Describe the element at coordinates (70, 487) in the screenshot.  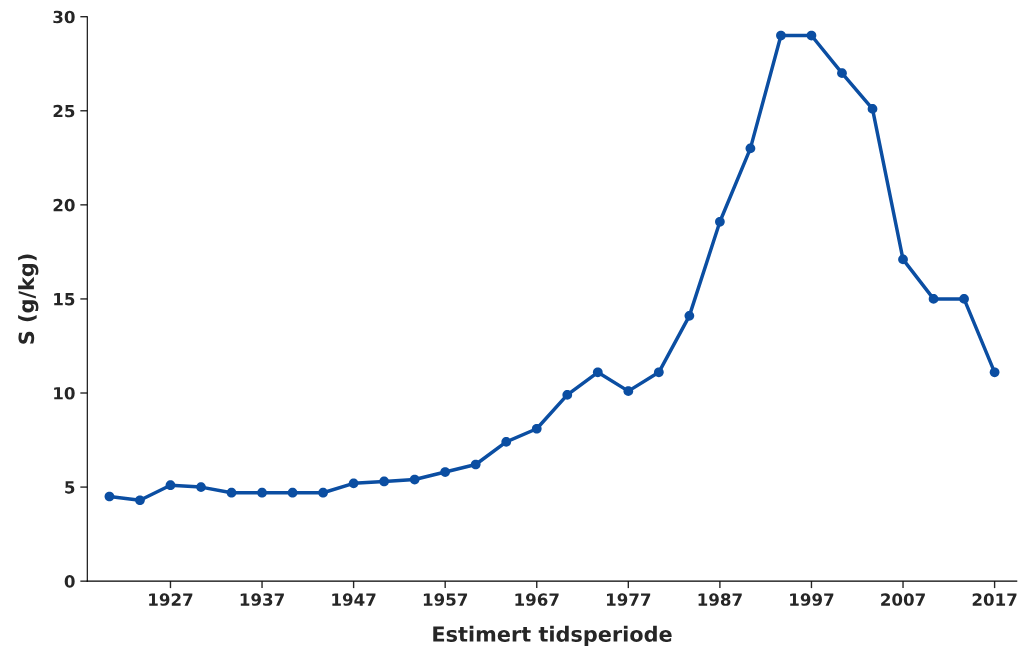
I see `y-tick-label: 5` at that location.